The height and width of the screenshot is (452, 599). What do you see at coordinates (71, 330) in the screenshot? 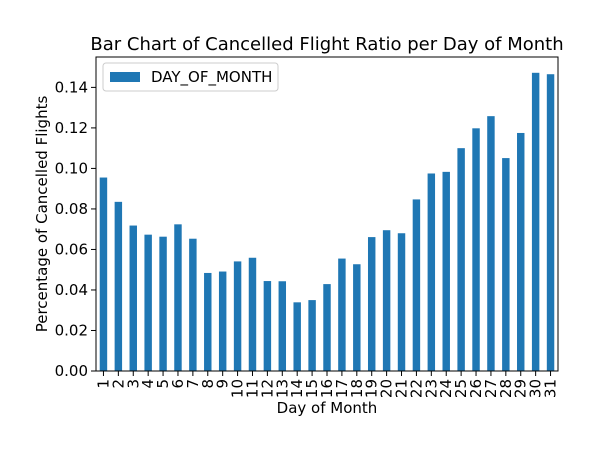
I see `y-tick-label: 0.02` at bounding box center [71, 330].